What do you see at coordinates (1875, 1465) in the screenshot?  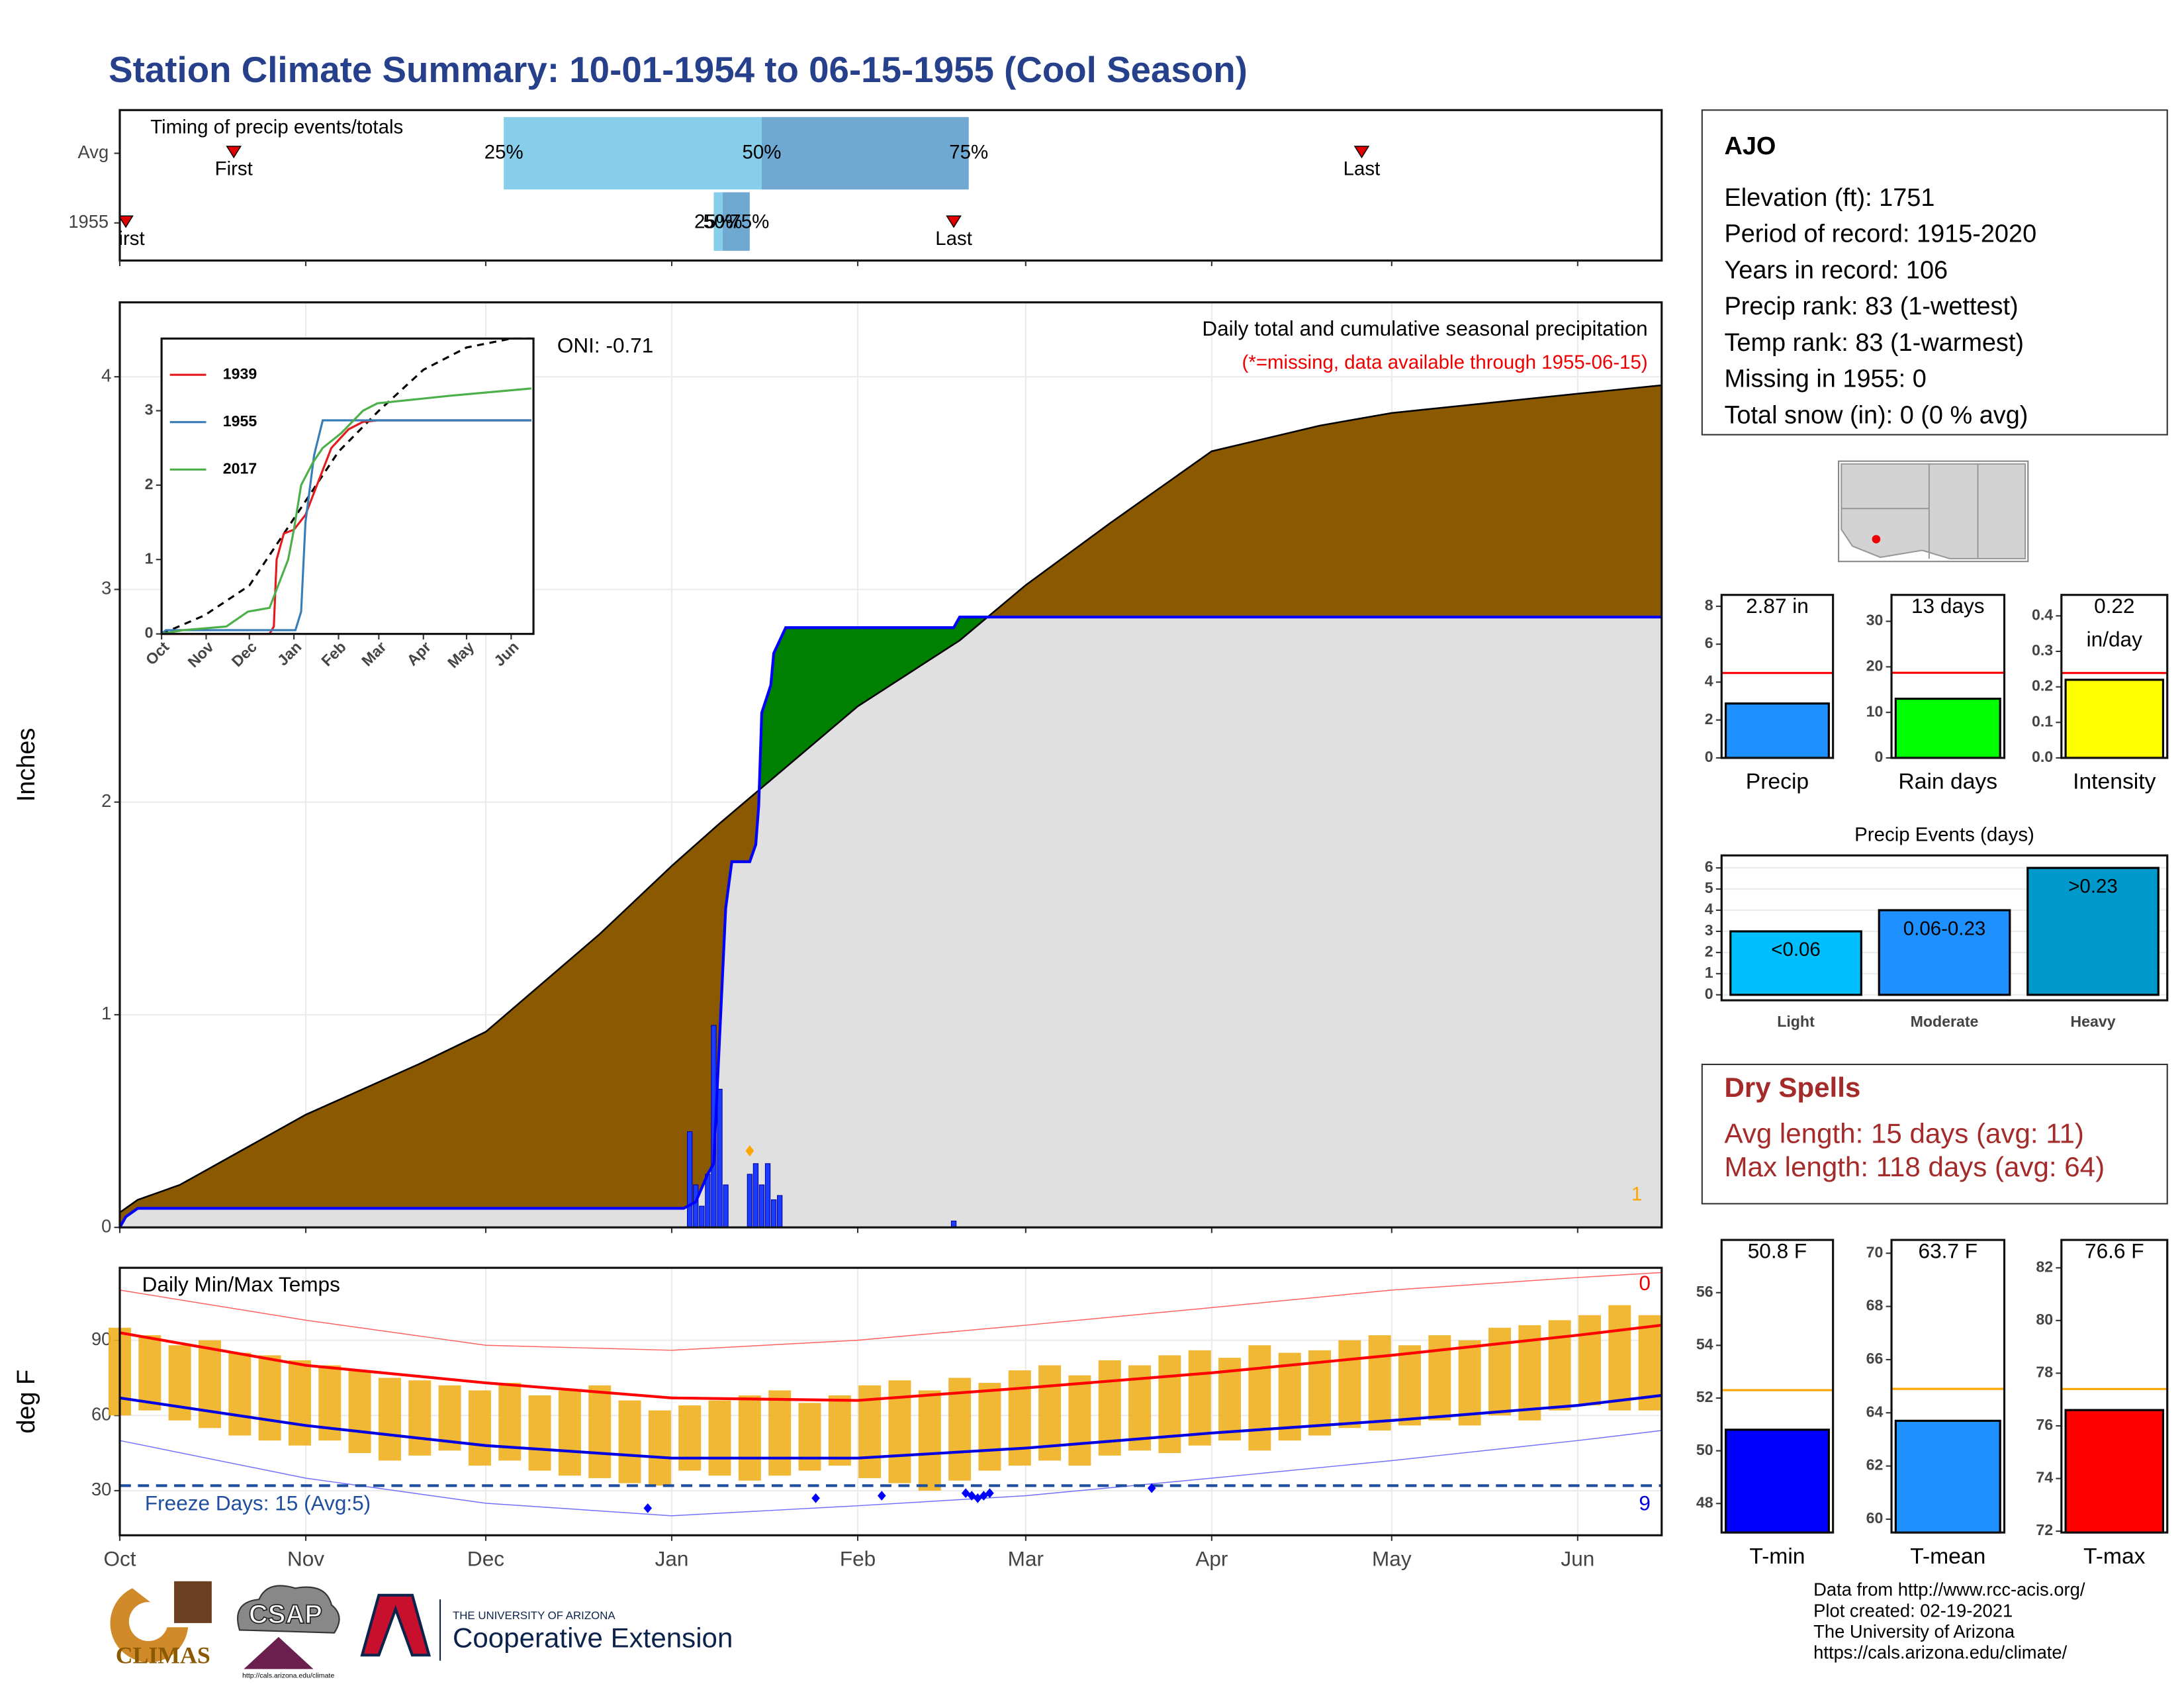 I see `y-tick-label: 62` at bounding box center [1875, 1465].